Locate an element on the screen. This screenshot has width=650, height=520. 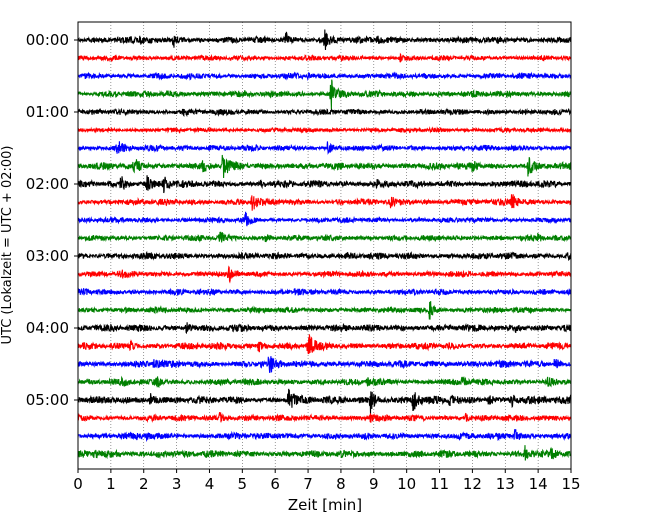
y-tick-label: 02:00 is located at coordinates (47, 184).